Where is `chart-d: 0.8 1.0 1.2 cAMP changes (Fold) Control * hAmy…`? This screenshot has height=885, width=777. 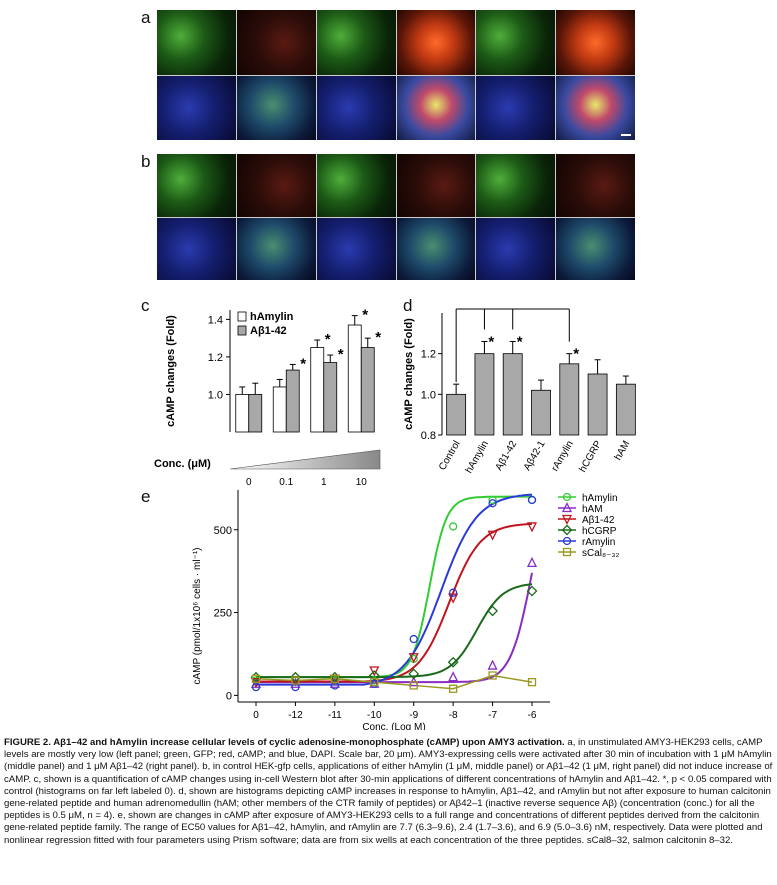 chart-d: 0.8 1.0 1.2 cAMP changes (Fold) Control * hAmy… is located at coordinates (519, 391).